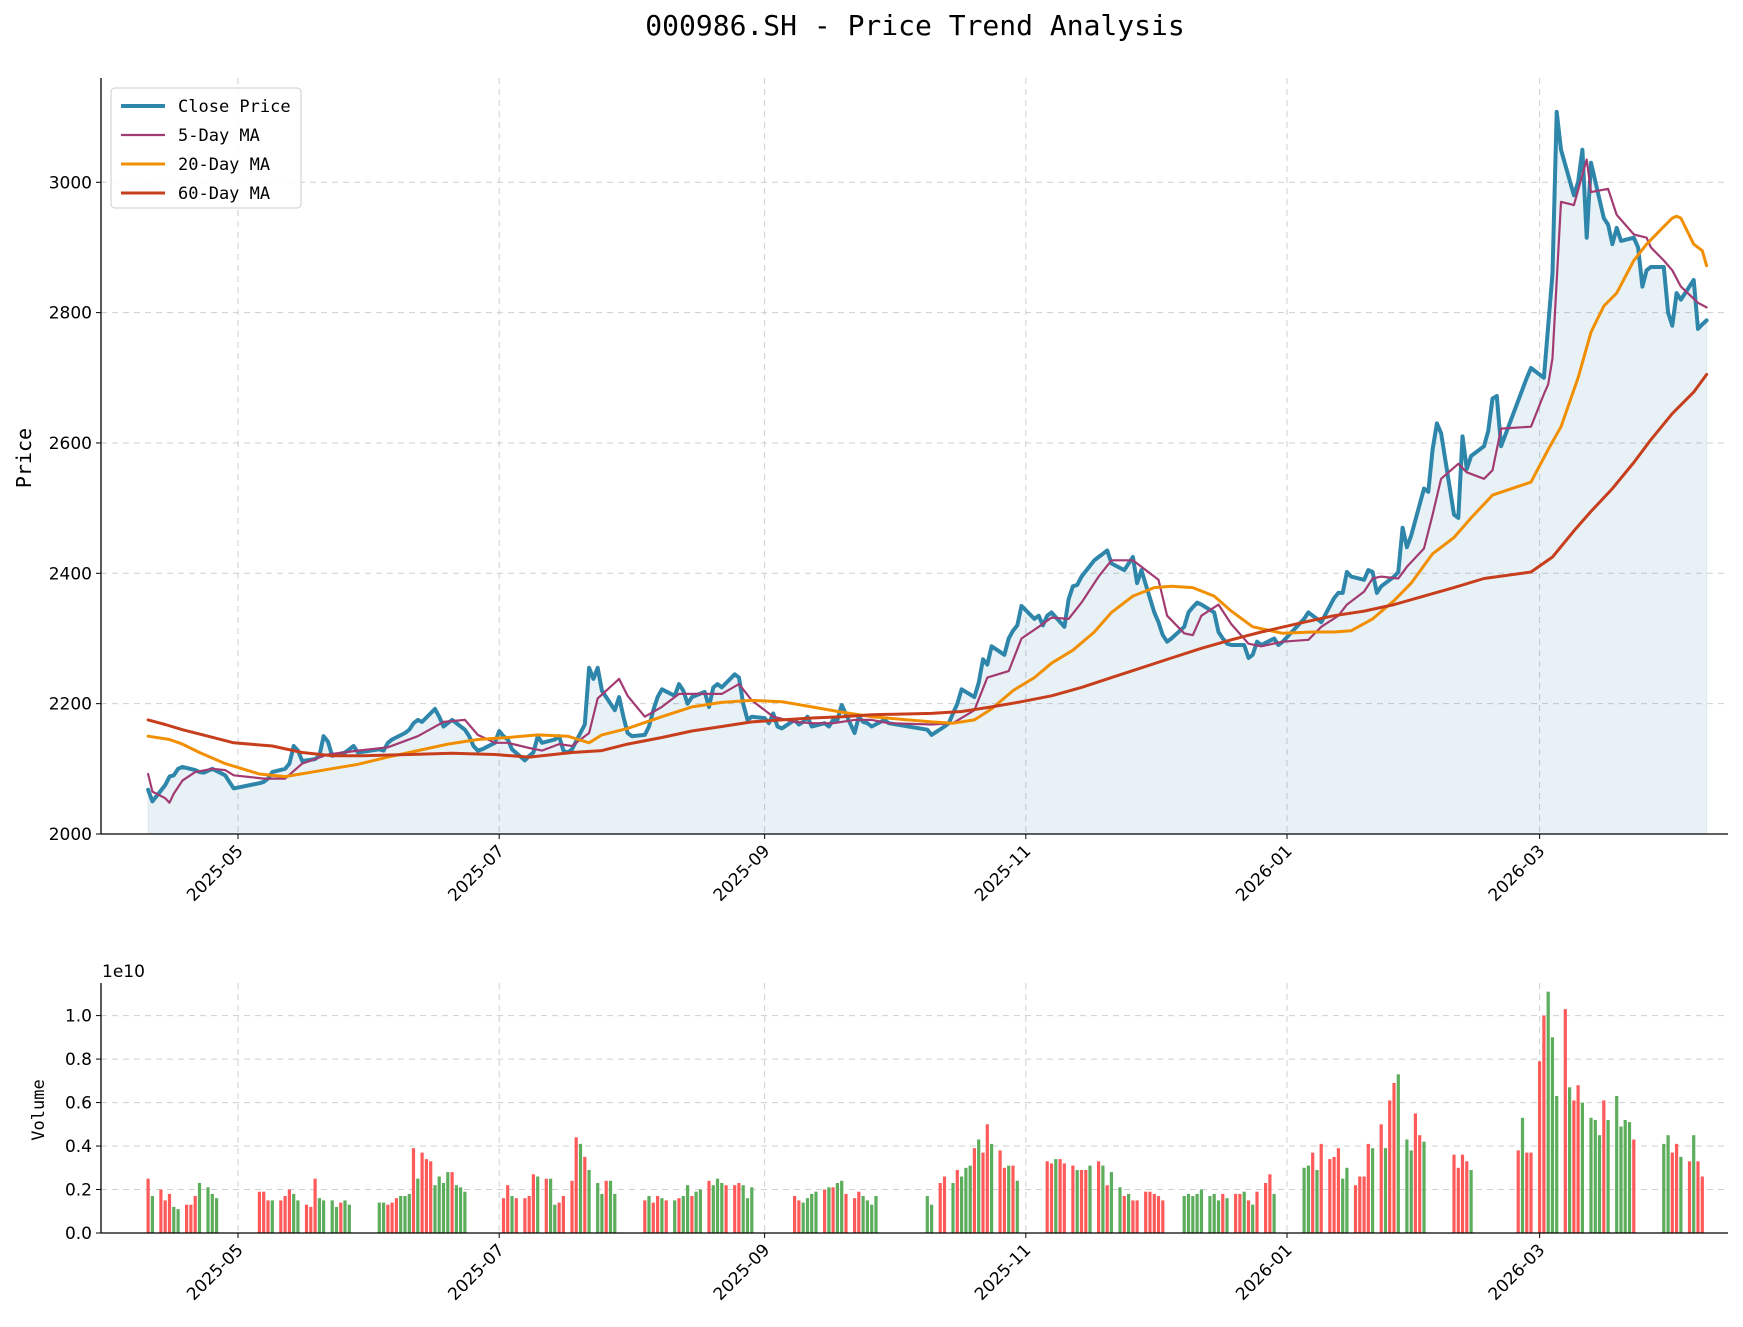 The width and height of the screenshot is (1743, 1327). What do you see at coordinates (215, 1272) in the screenshot?
I see `volume-xtick-label: 2025-05` at bounding box center [215, 1272].